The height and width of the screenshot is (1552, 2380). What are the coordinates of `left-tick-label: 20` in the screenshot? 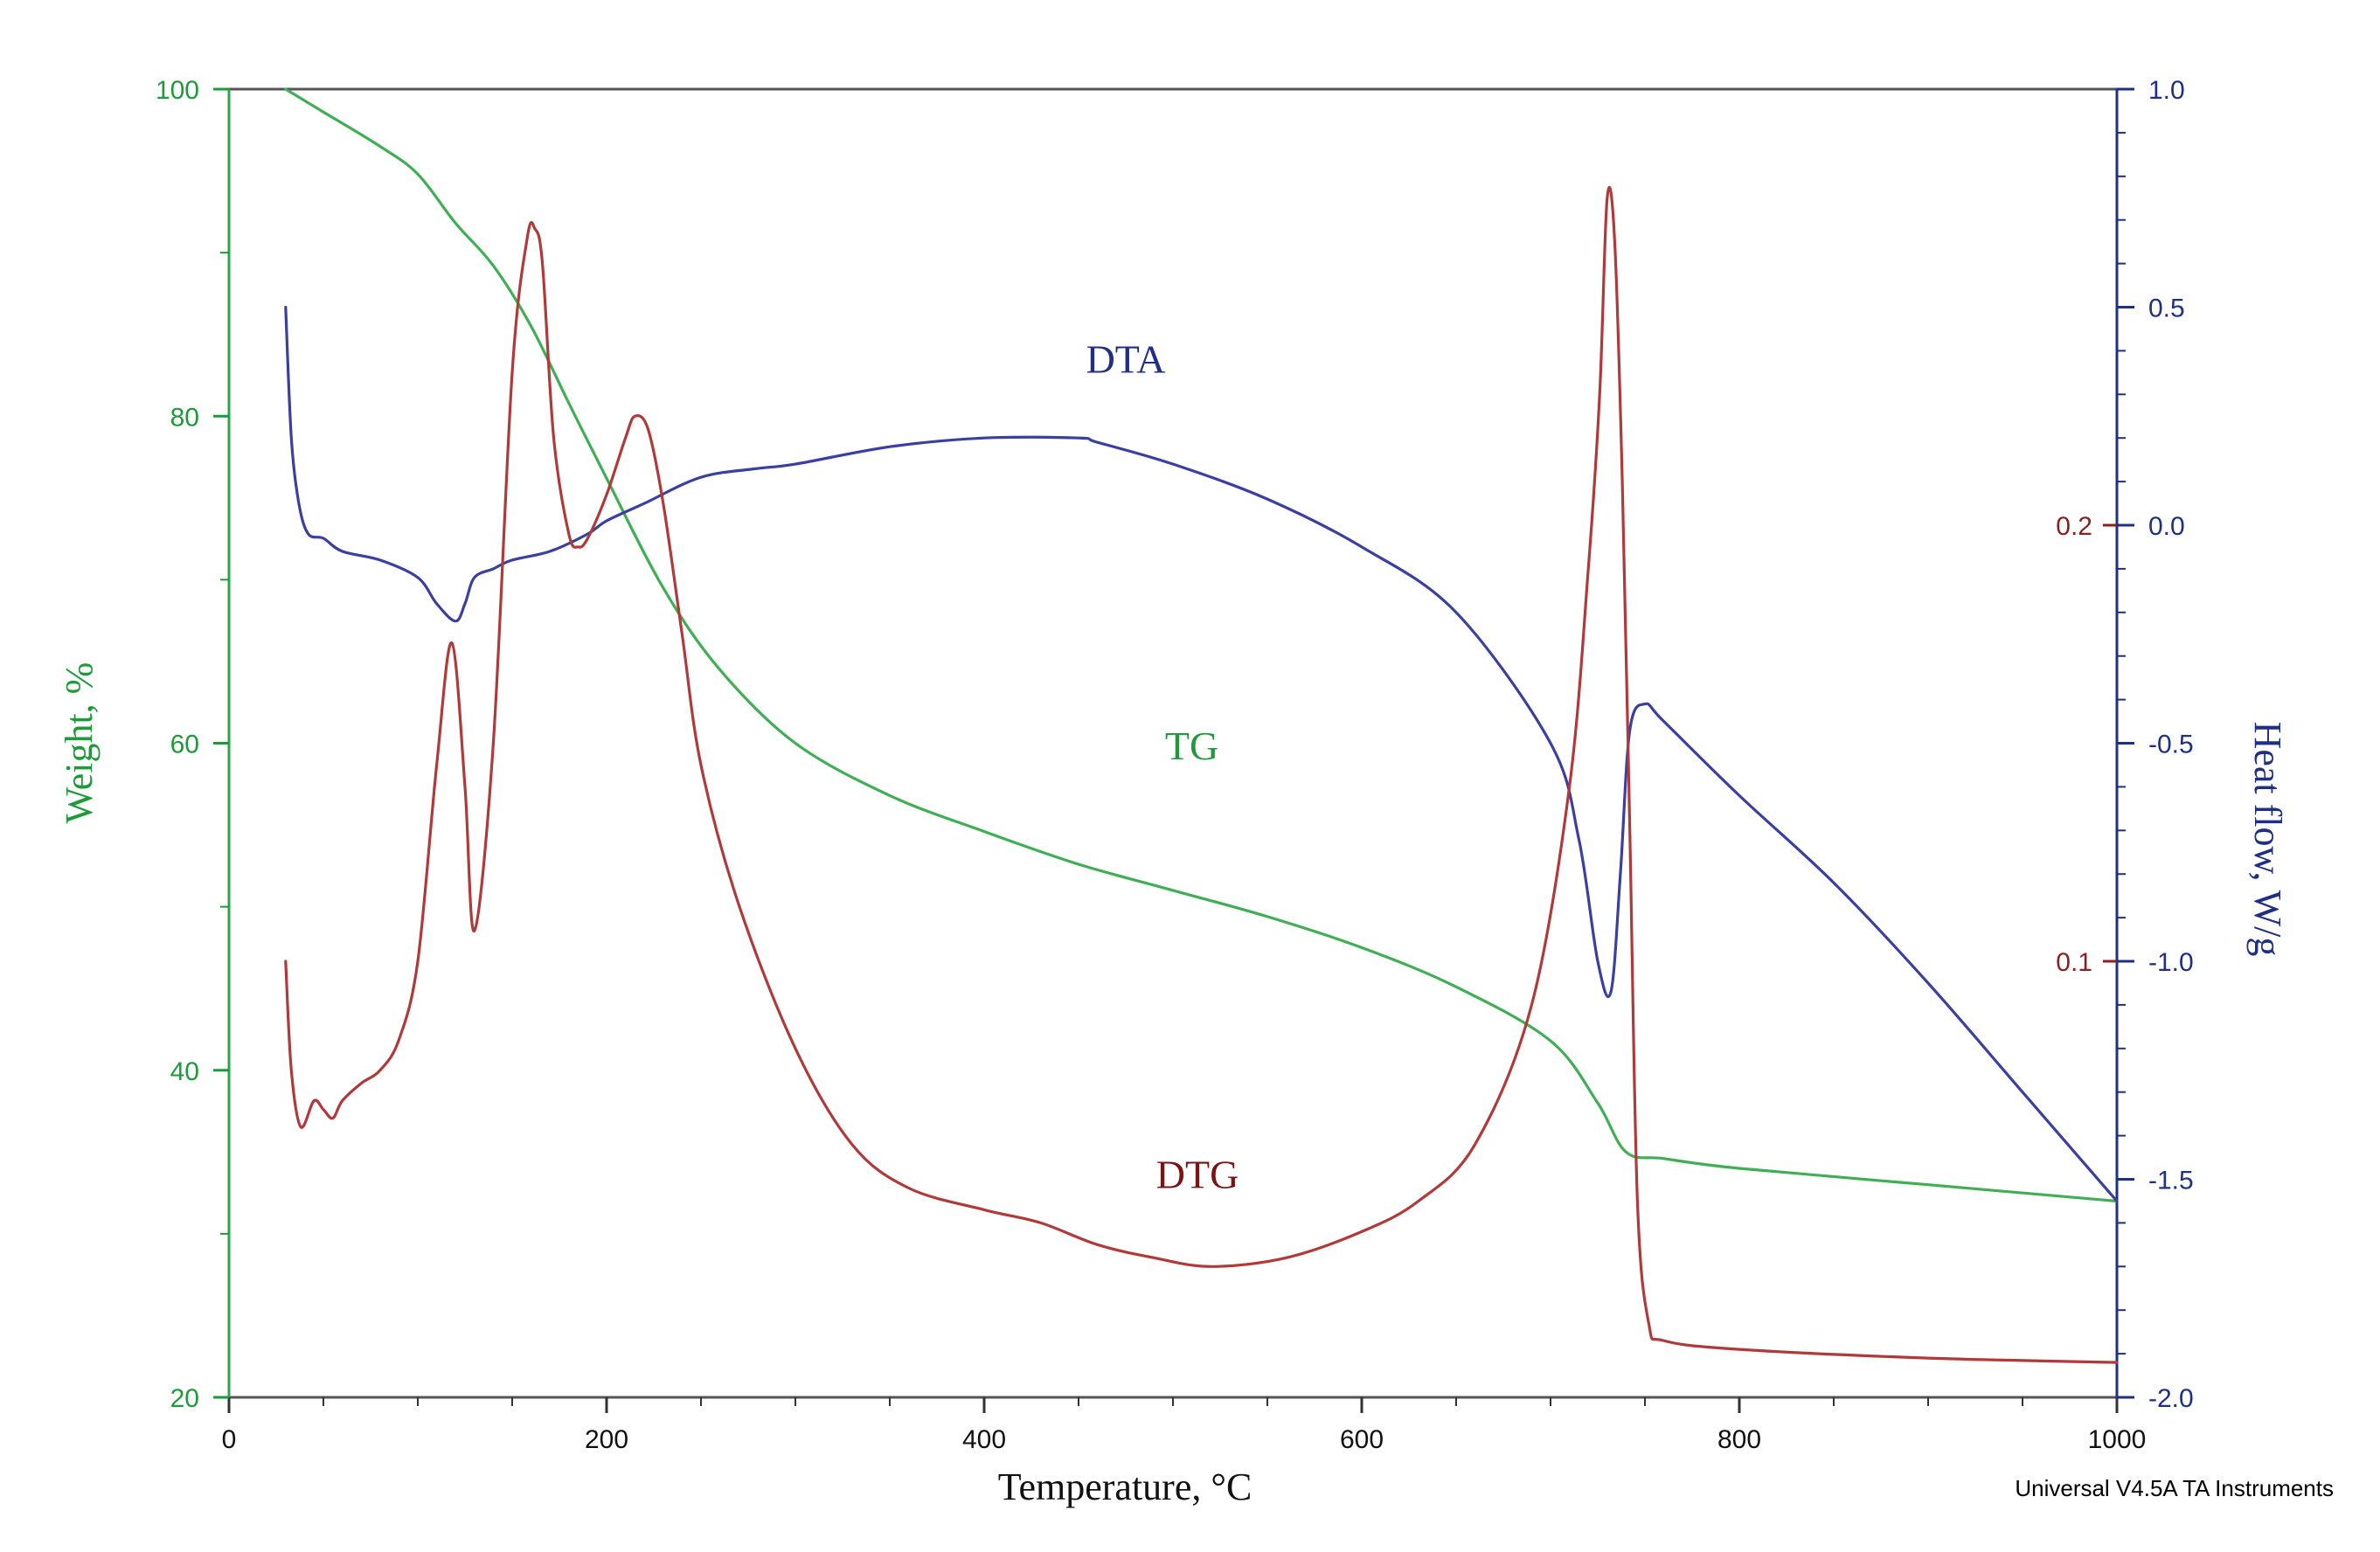 It's located at (184, 1398).